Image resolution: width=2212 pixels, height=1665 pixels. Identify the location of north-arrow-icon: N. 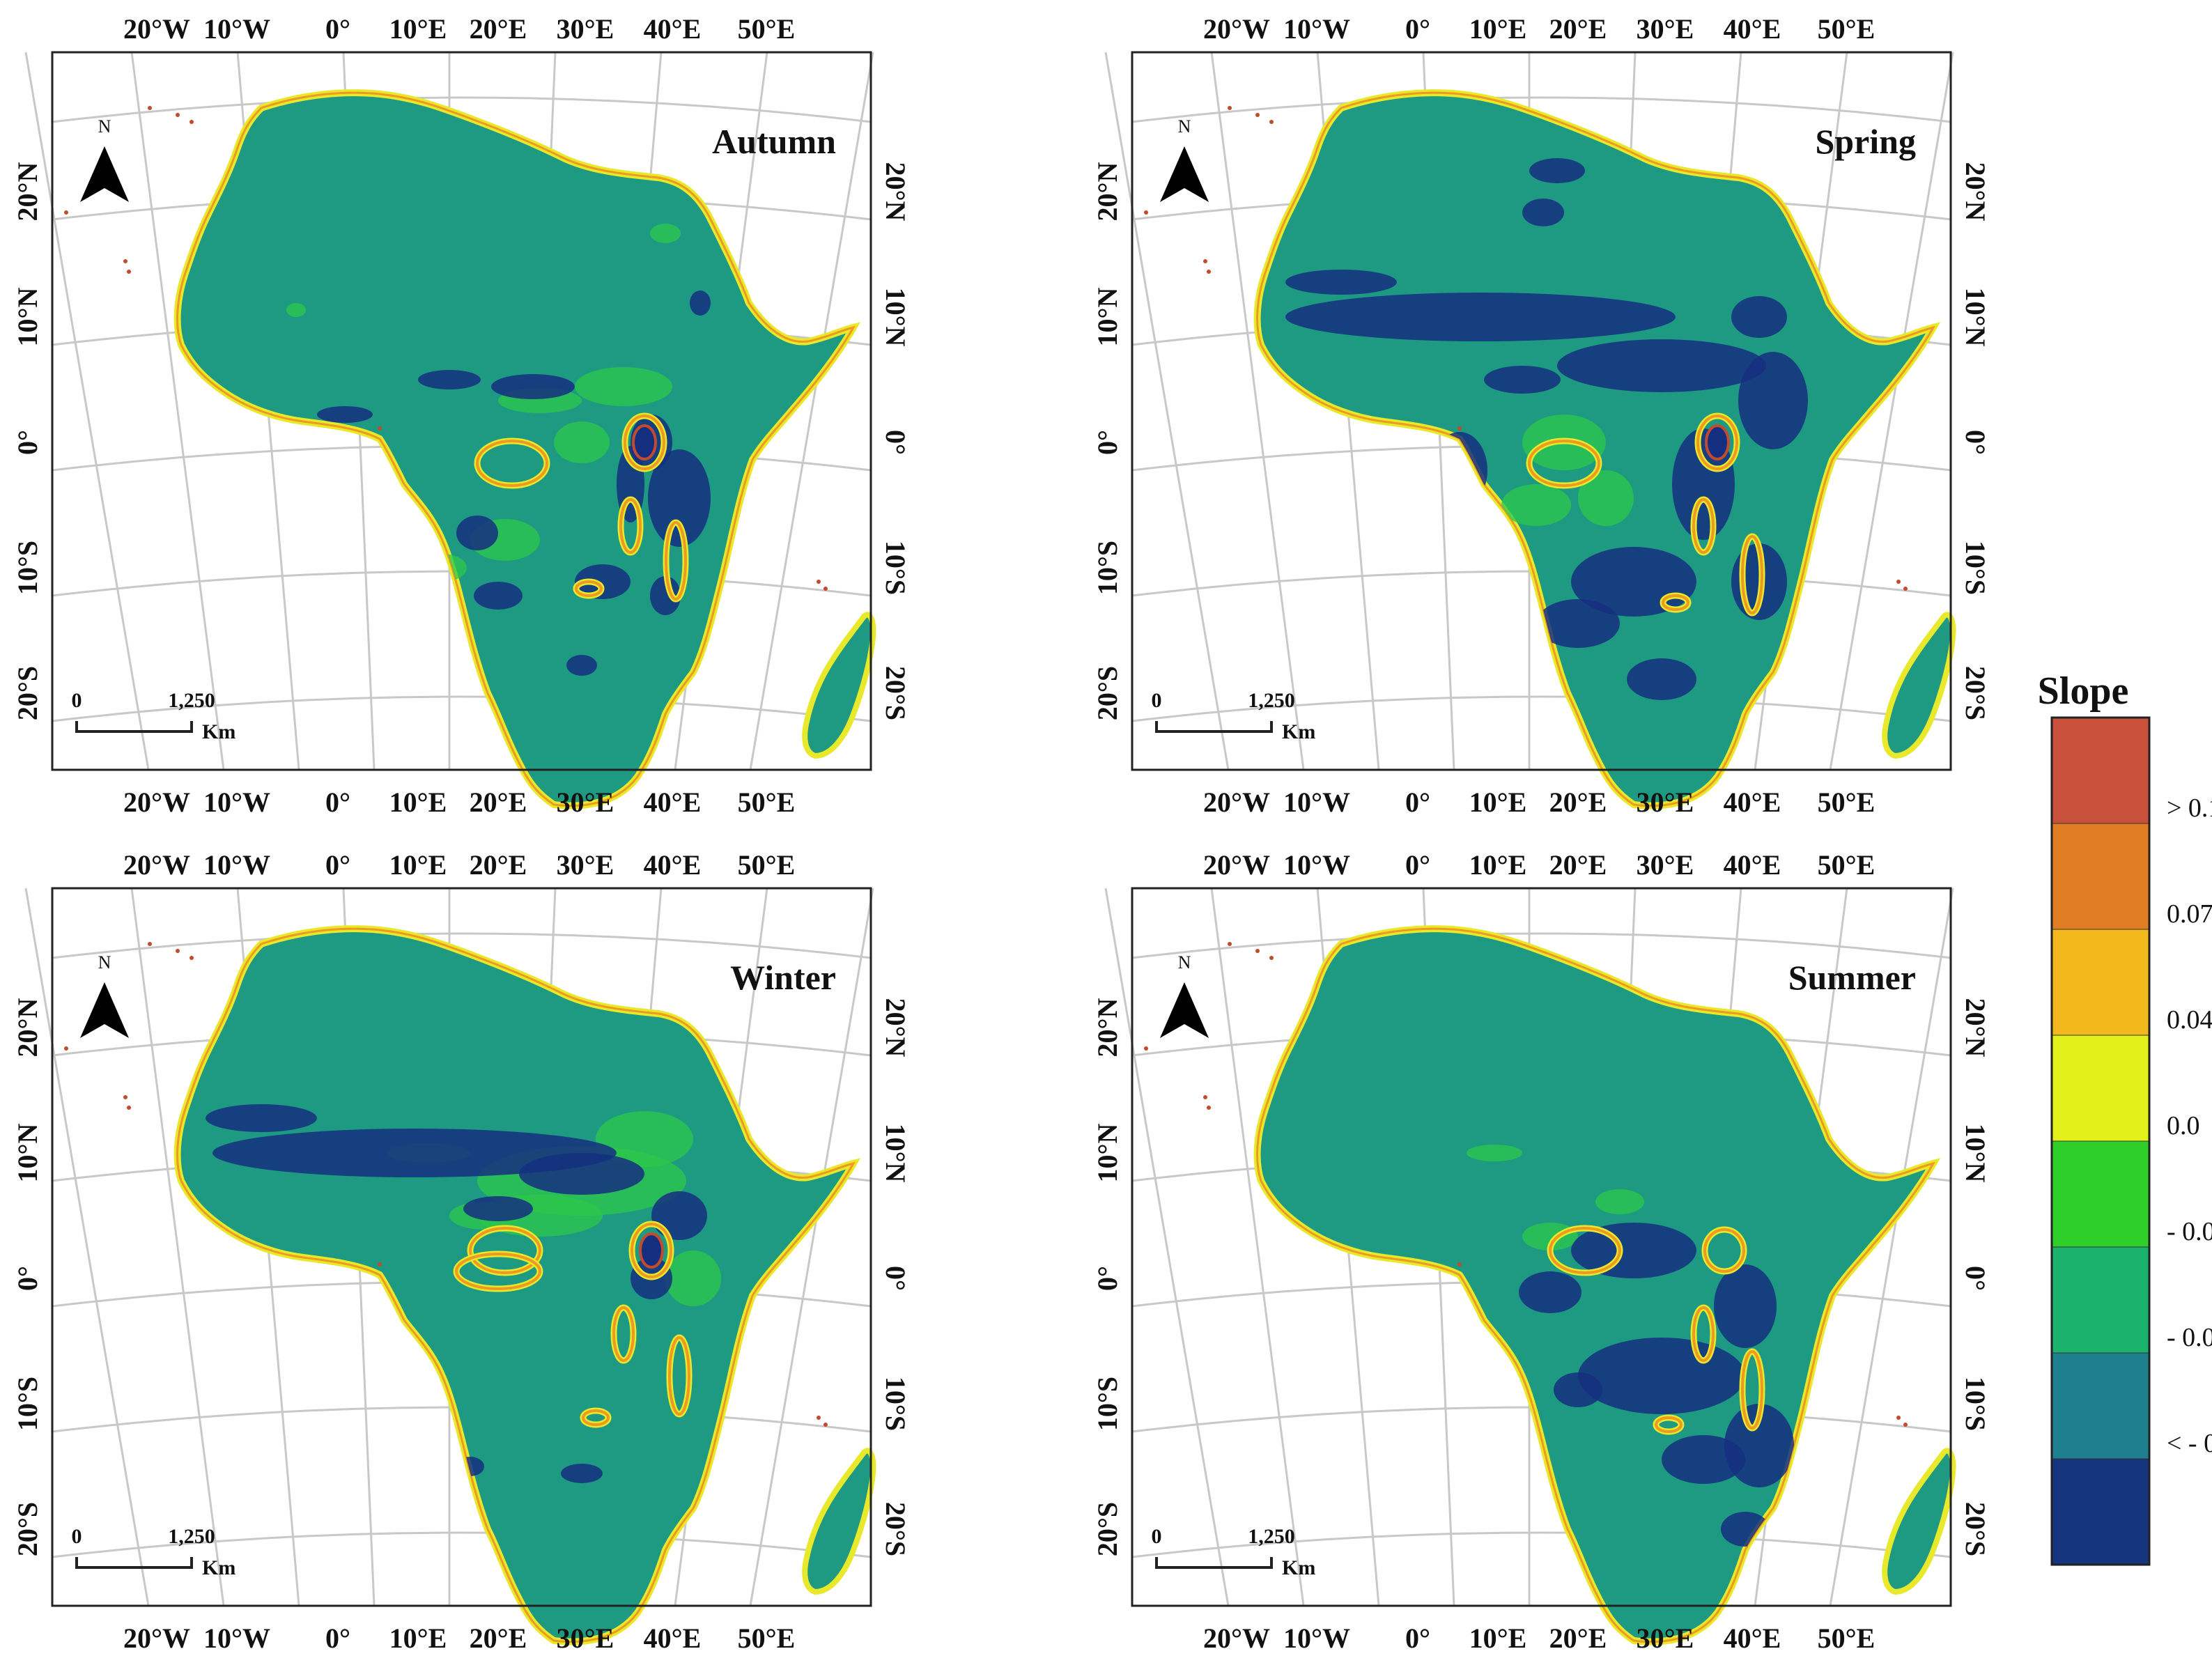
(1184, 995).